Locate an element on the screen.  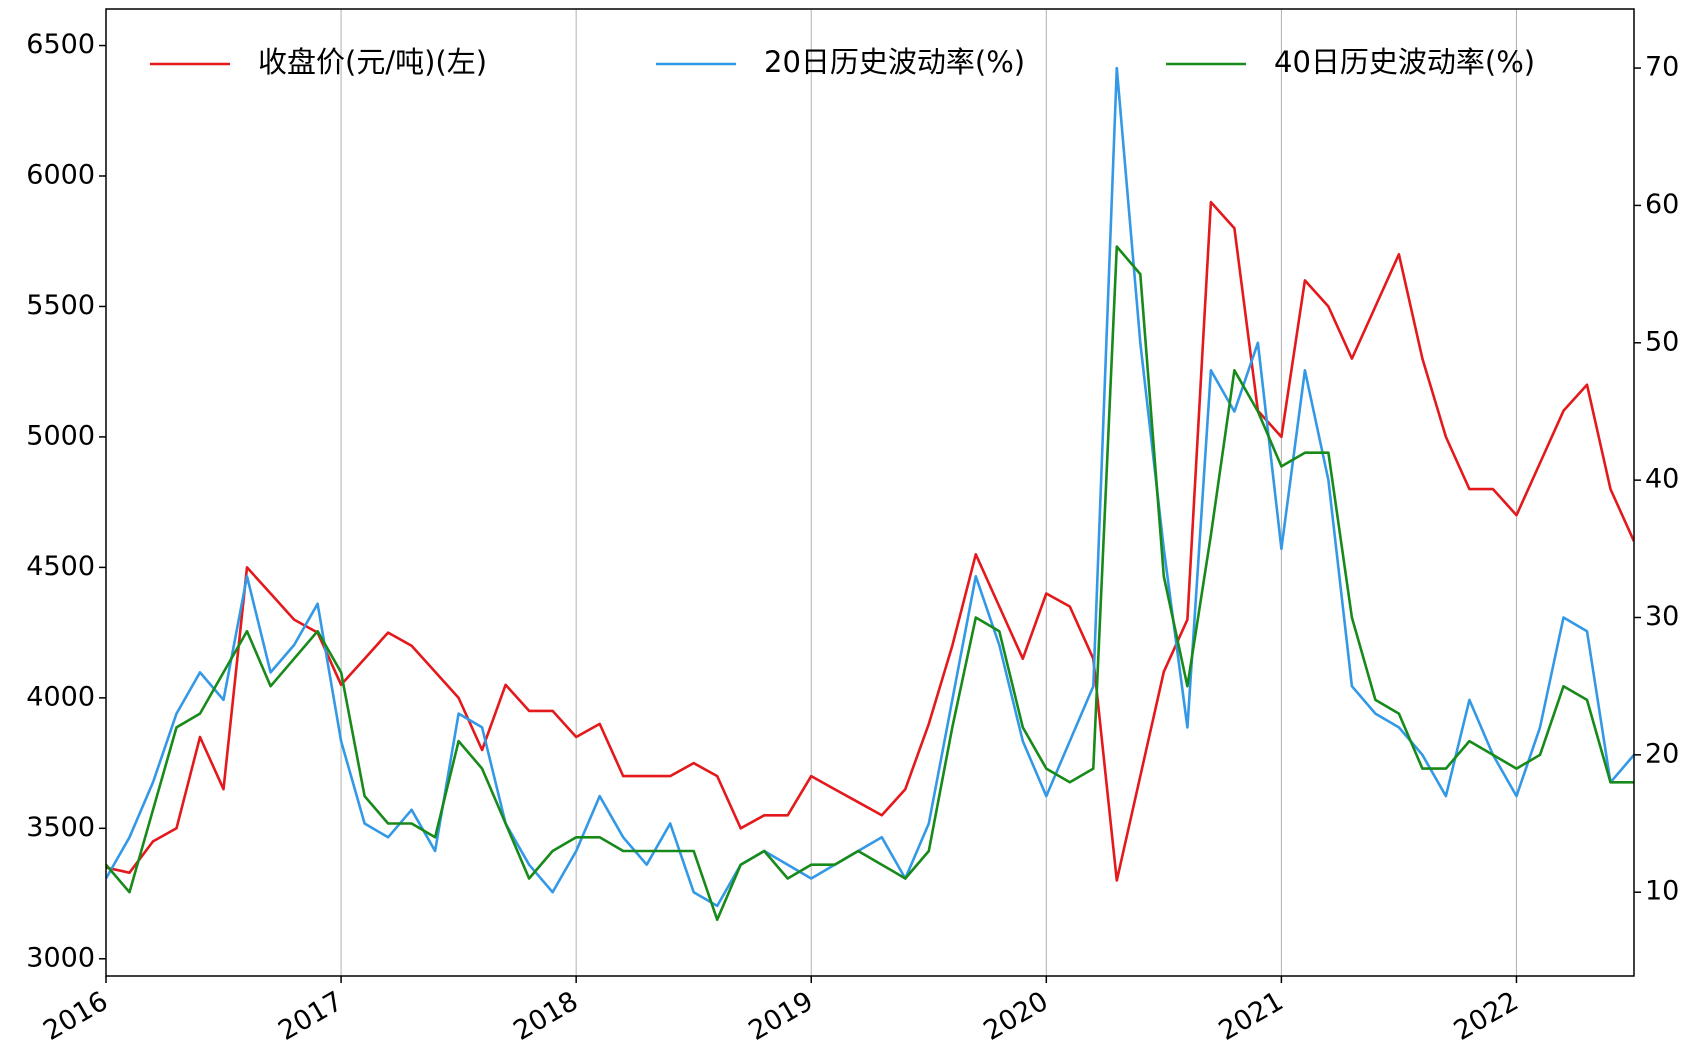
y-tick-label: 5500 is located at coordinates (60, 305).